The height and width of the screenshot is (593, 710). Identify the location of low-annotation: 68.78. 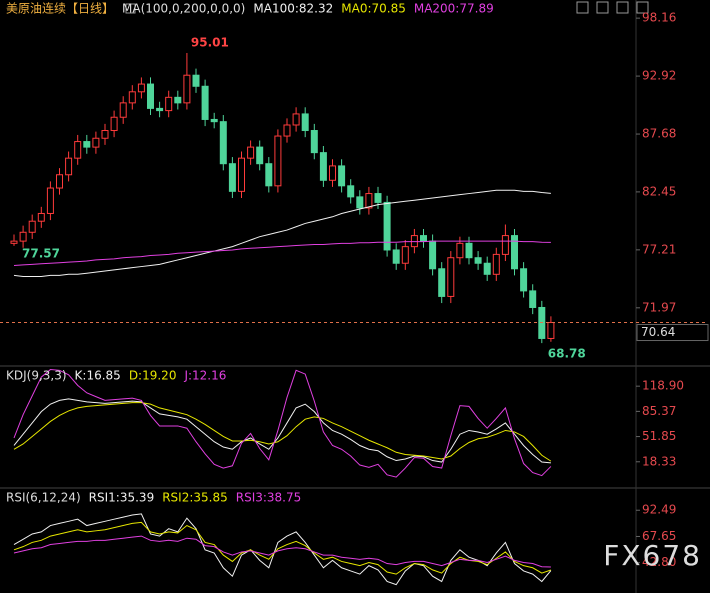
(567, 354).